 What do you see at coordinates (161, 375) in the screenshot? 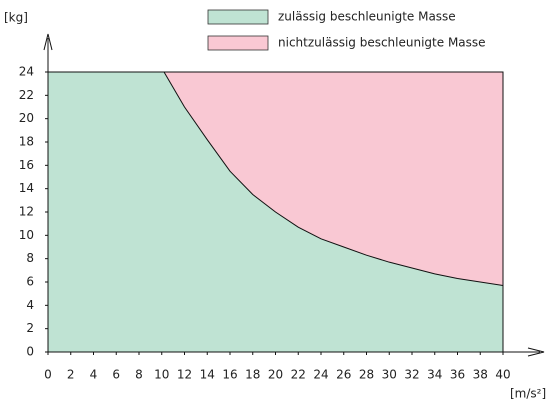
I see `x-tick-label: 10` at bounding box center [161, 375].